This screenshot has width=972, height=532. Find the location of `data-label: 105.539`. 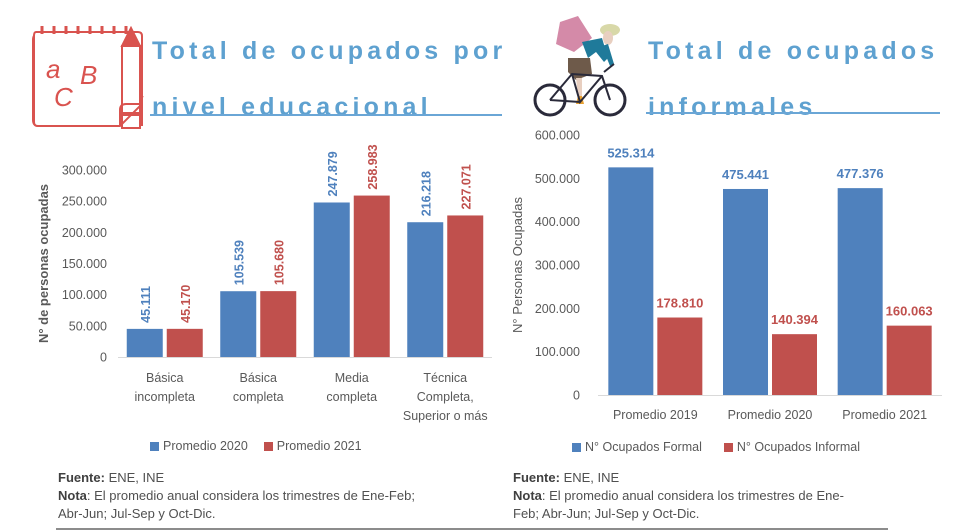

data-label: 105.539 is located at coordinates (239, 262).